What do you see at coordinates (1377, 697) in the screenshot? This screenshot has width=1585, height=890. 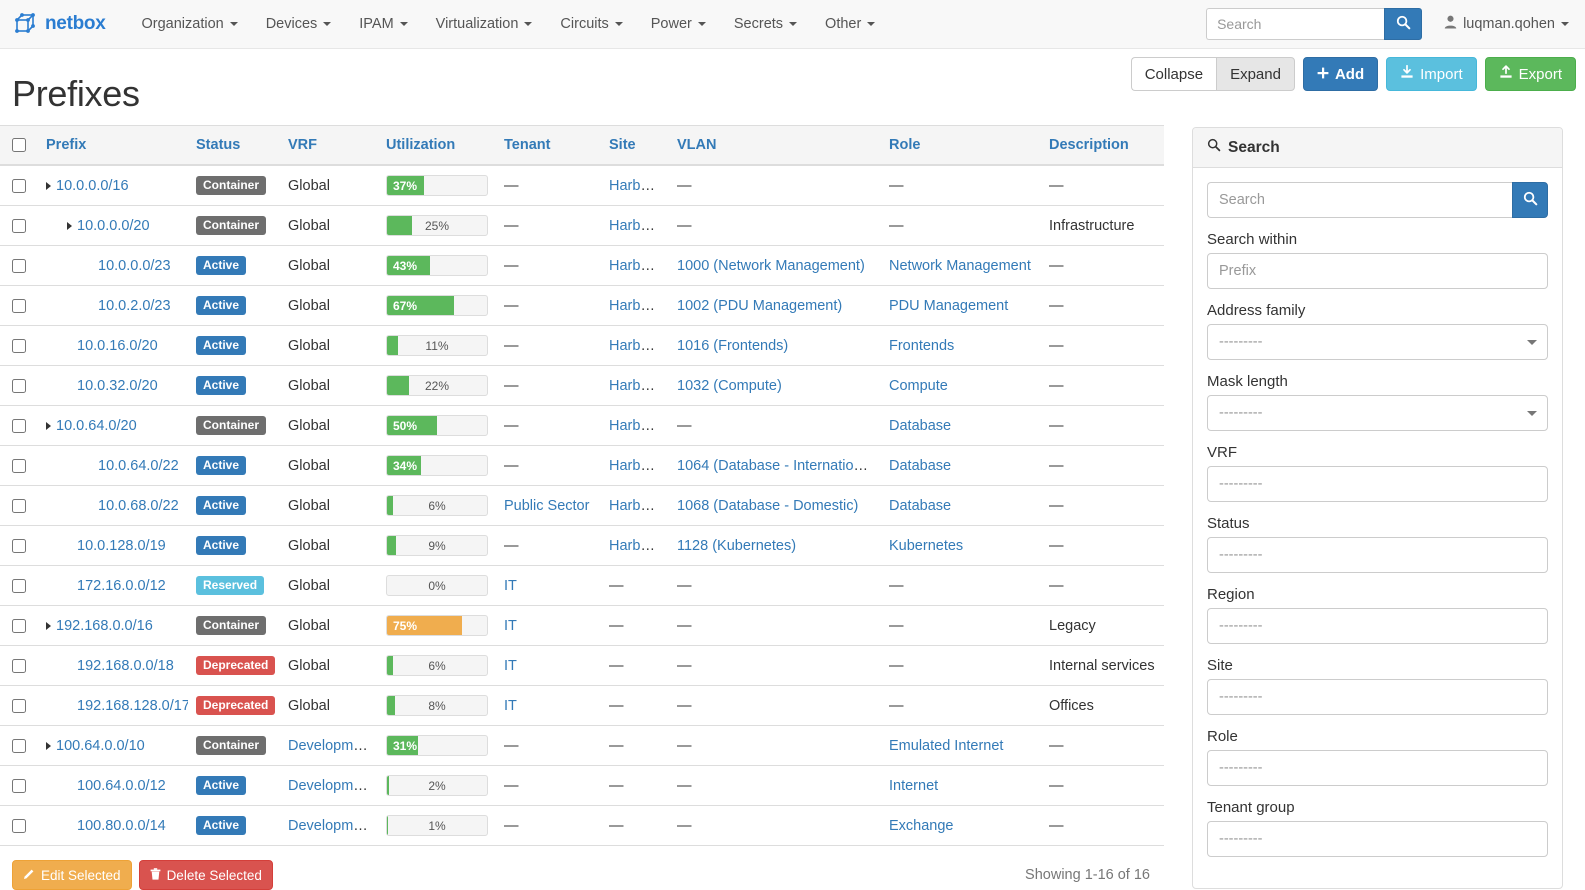 I see `filter-input-site` at bounding box center [1377, 697].